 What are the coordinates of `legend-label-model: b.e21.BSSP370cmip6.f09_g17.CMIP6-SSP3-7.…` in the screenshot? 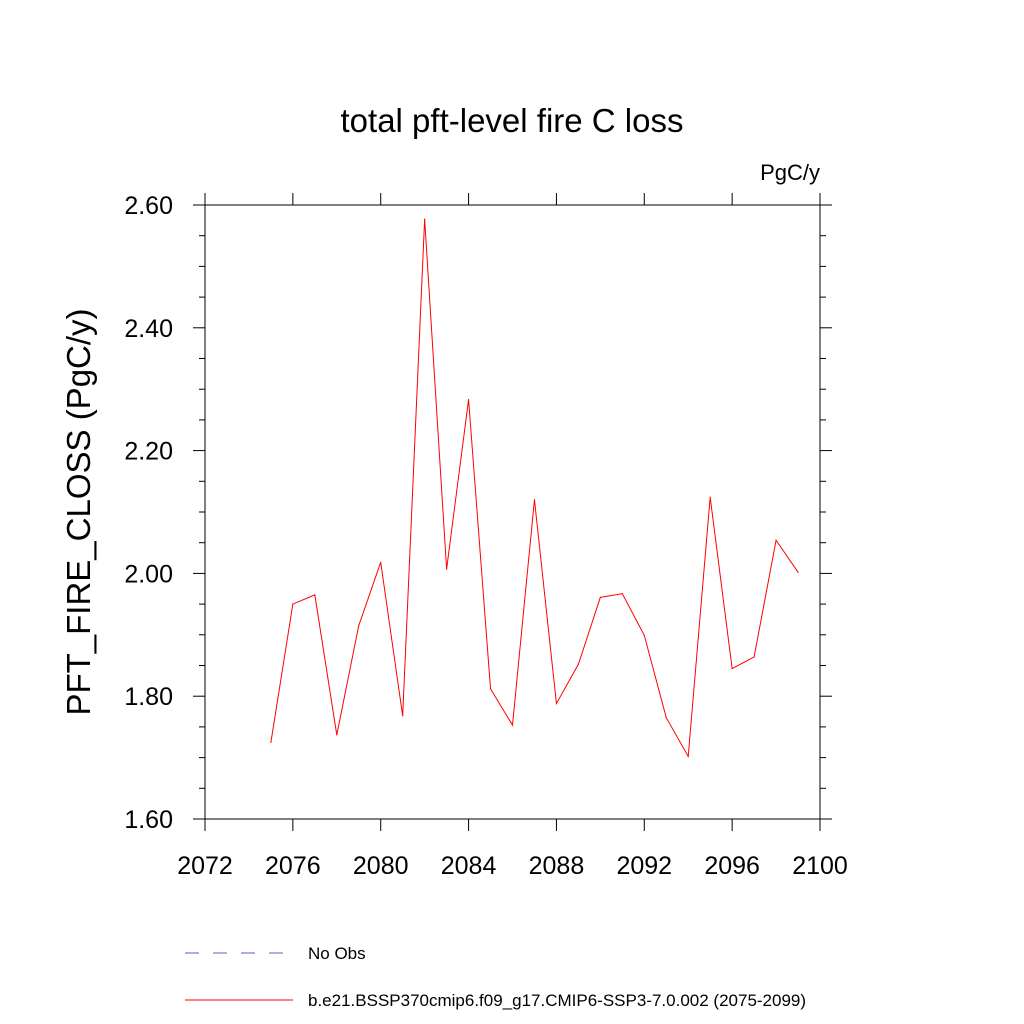 It's located at (557, 1000).